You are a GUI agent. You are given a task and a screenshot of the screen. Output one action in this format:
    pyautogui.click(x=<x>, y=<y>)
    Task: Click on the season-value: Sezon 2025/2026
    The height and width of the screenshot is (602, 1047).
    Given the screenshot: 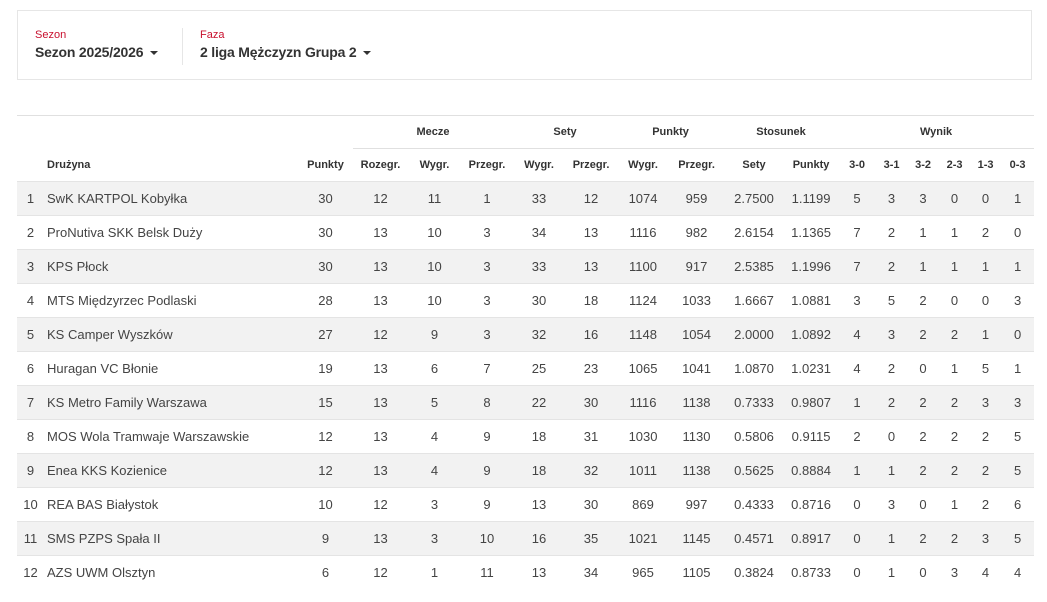 What is the action you would take?
    pyautogui.click(x=89, y=52)
    